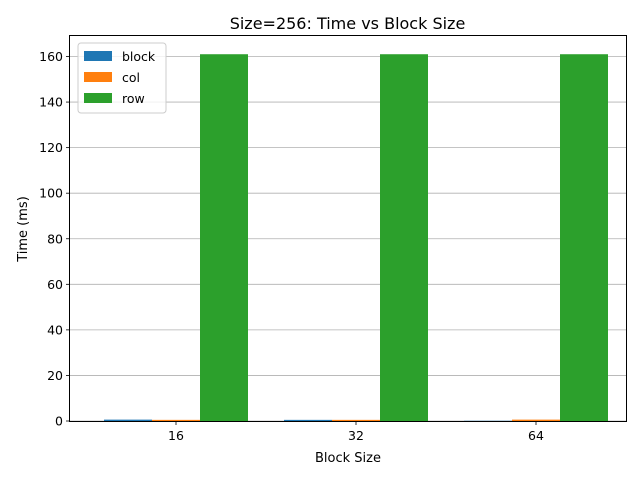 The height and width of the screenshot is (480, 640). What do you see at coordinates (51, 102) in the screenshot?
I see `y-tick-label: 140` at bounding box center [51, 102].